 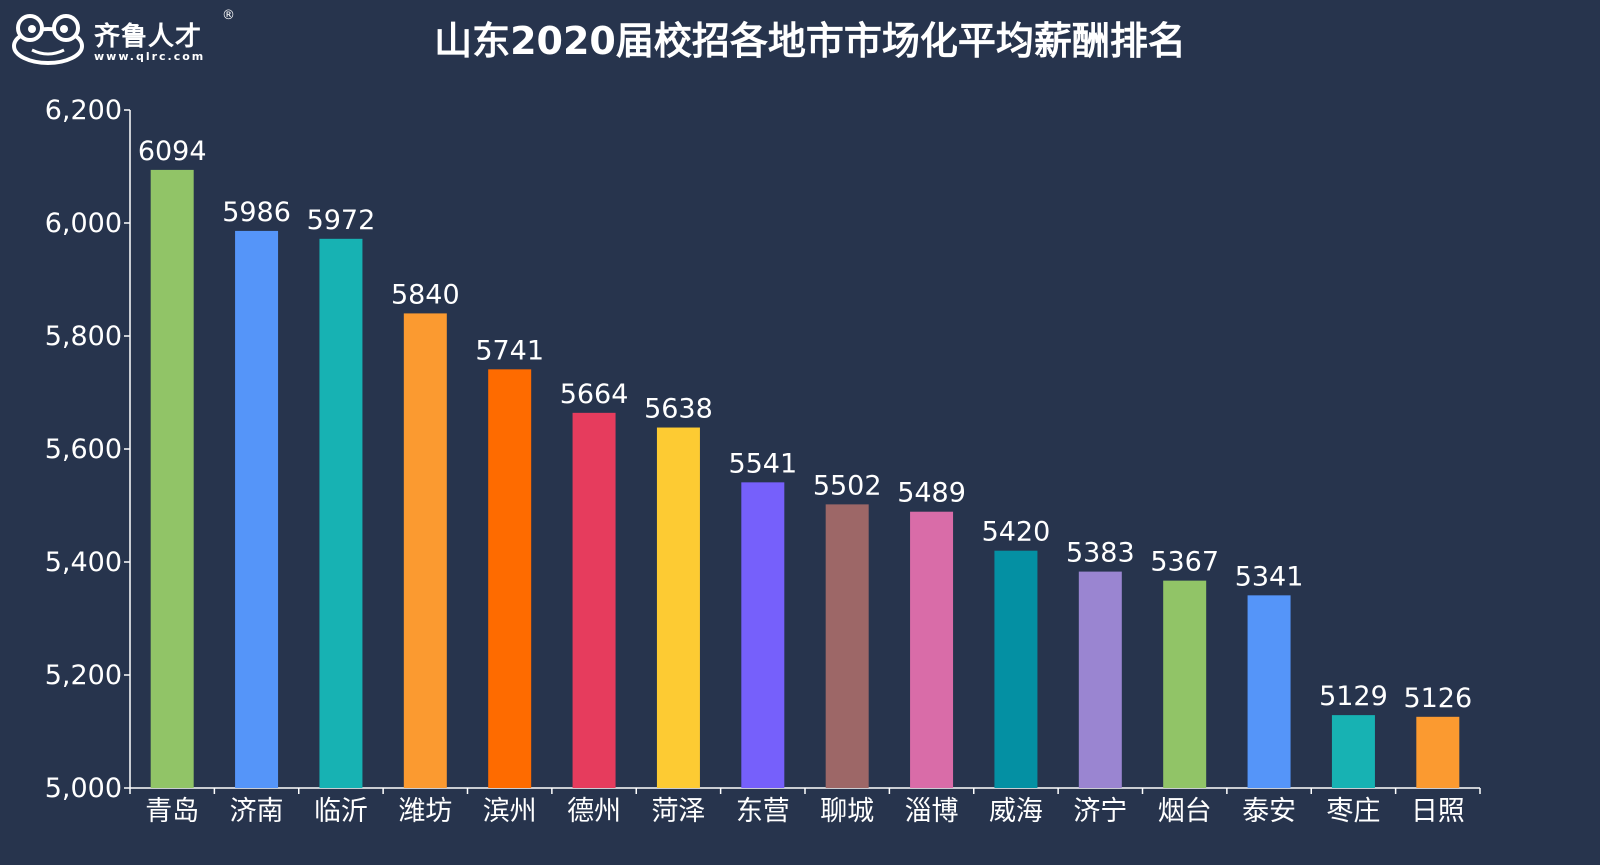 What do you see at coordinates (678, 811) in the screenshot?
I see `category-label: 菏泽` at bounding box center [678, 811].